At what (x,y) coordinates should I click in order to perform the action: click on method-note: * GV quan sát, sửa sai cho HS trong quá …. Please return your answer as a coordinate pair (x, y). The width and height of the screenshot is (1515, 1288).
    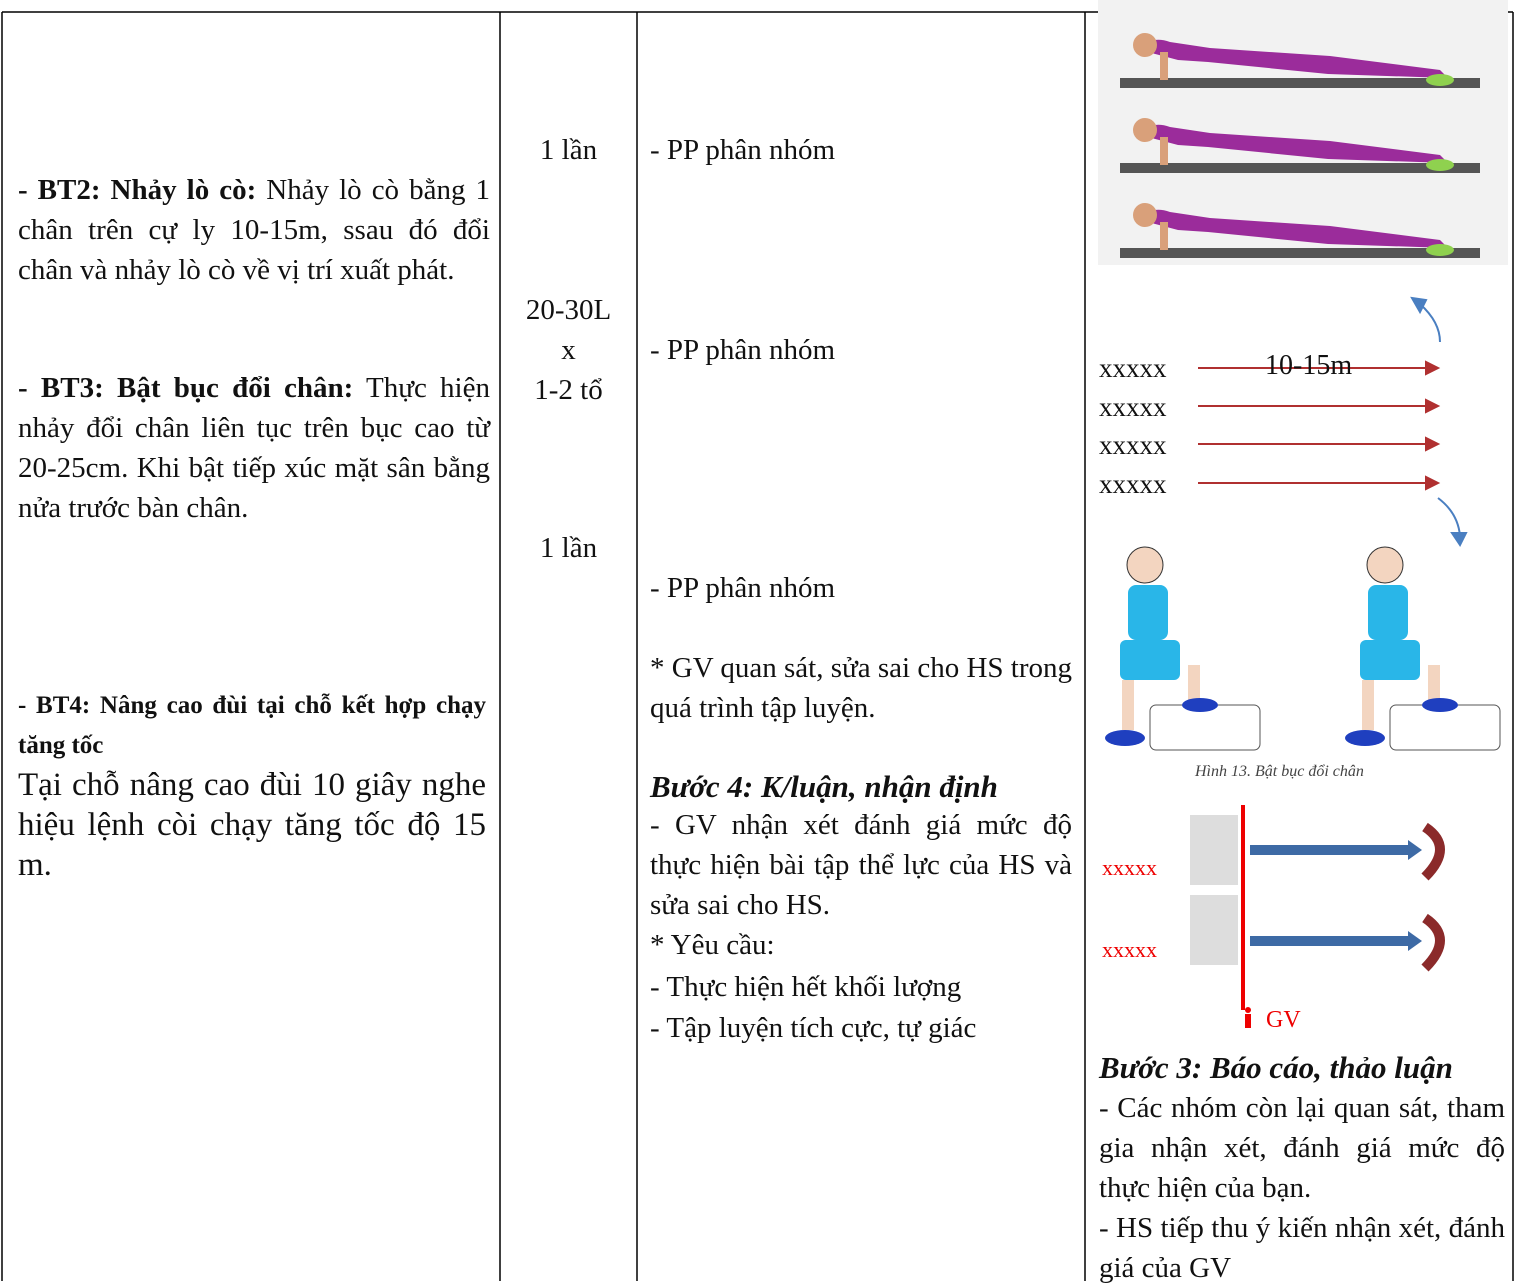
    Looking at the image, I should click on (861, 688).